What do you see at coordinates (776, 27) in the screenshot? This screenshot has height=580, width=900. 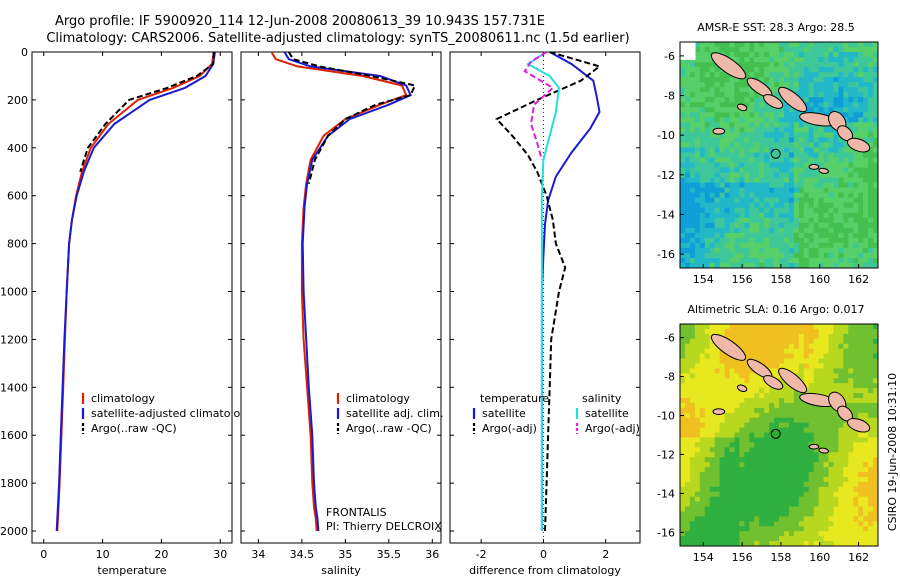 I see `sst_map-title: AMSR-E SST: 28.3 Argo: 28.5` at bounding box center [776, 27].